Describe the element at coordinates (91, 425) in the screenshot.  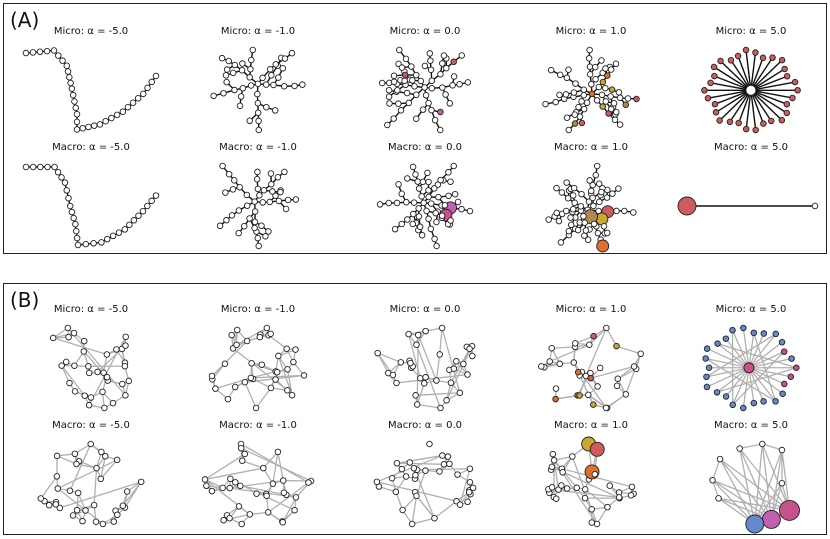
I see `graph-title: Macro: α = -5.0` at that location.